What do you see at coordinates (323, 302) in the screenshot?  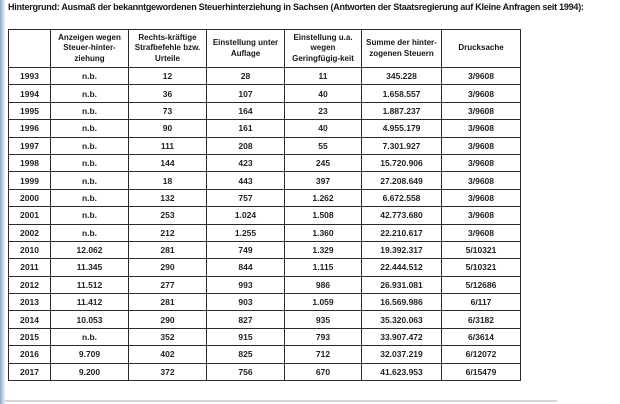 I see `table-cell: 1.059` at bounding box center [323, 302].